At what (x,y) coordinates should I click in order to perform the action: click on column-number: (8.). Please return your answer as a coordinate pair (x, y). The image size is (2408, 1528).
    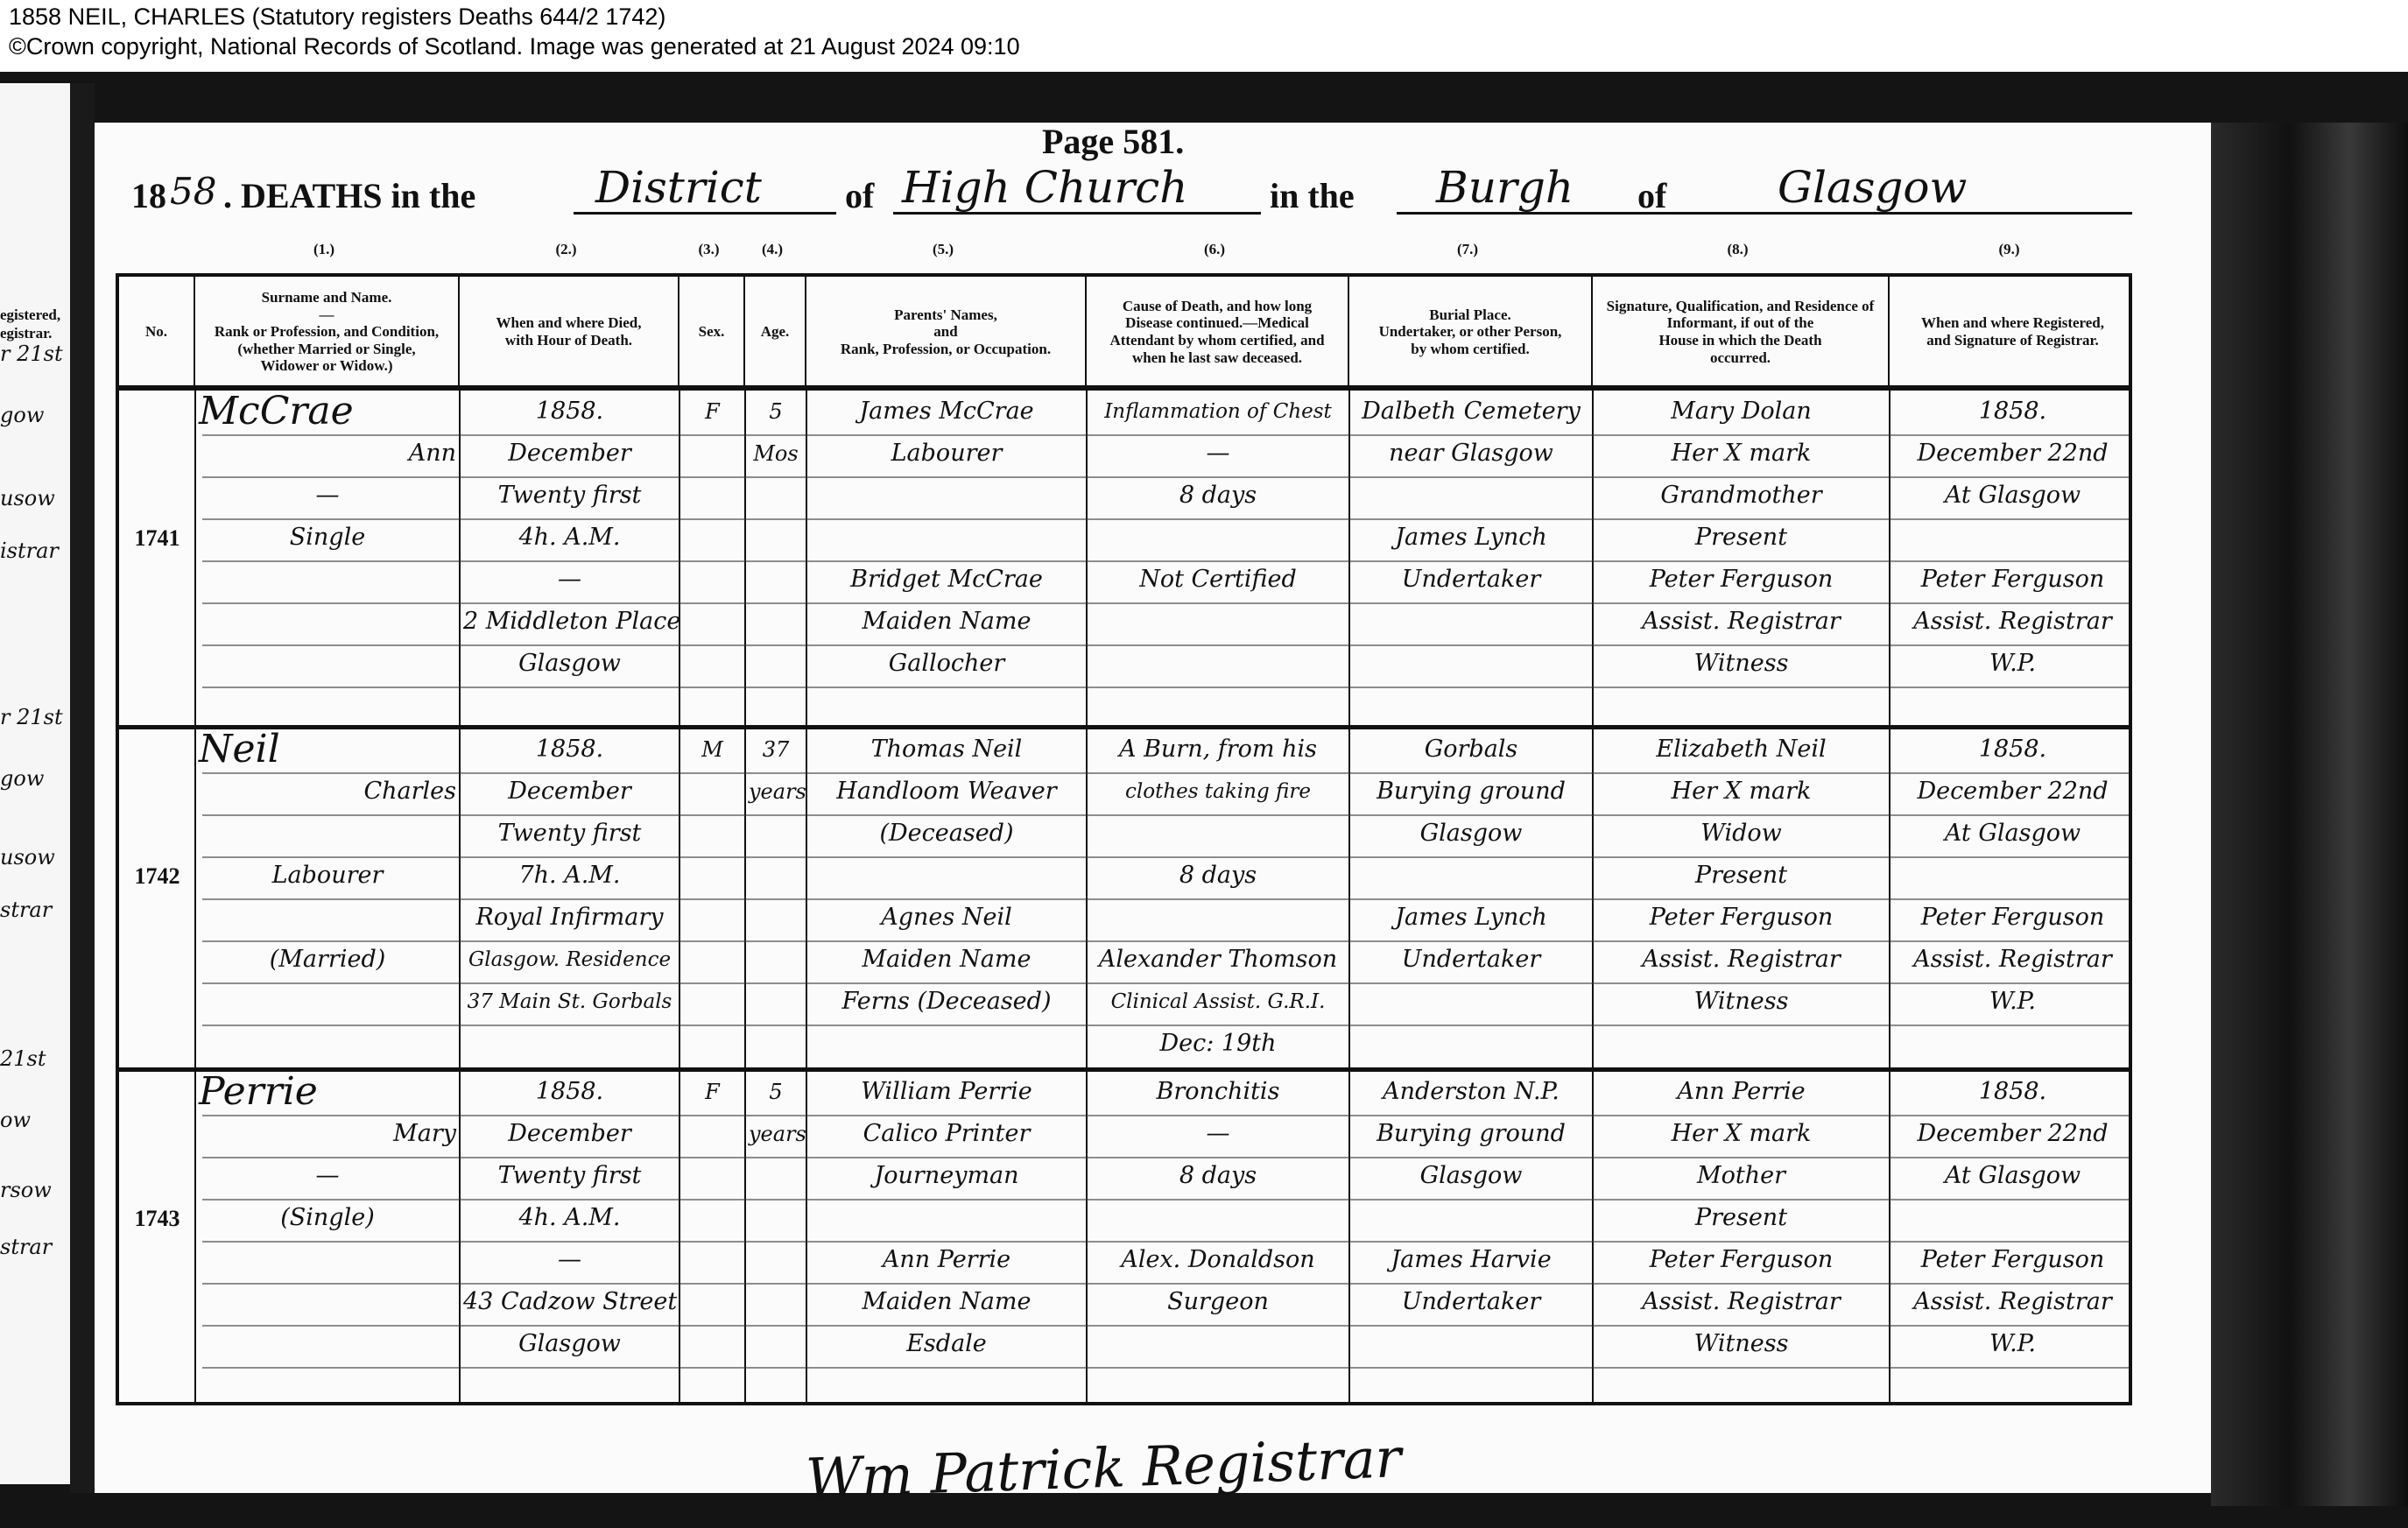
    Looking at the image, I should click on (1738, 249).